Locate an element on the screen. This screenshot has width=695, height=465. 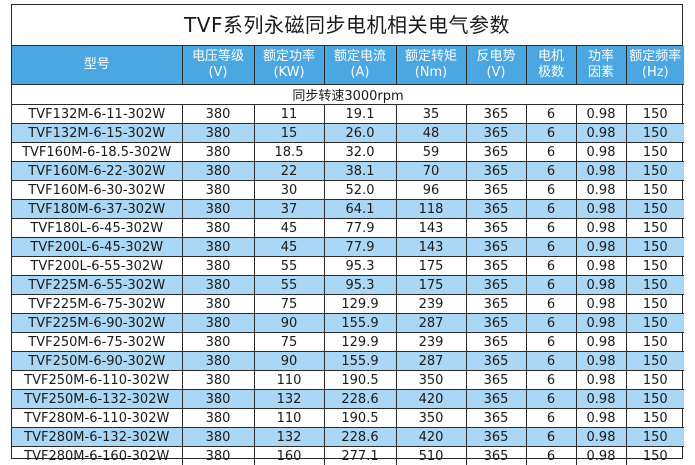
cell-rated-power: 75 is located at coordinates (289, 304).